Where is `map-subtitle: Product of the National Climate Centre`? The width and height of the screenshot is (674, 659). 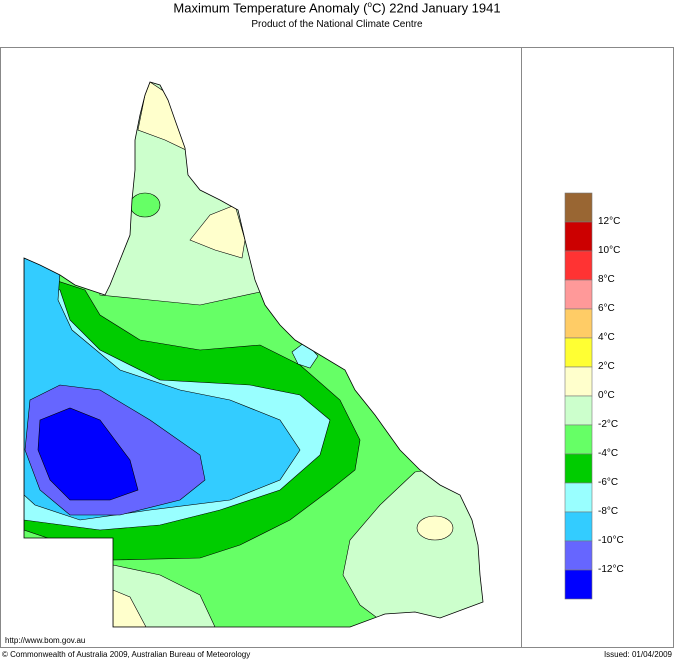 map-subtitle: Product of the National Climate Centre is located at coordinates (337, 24).